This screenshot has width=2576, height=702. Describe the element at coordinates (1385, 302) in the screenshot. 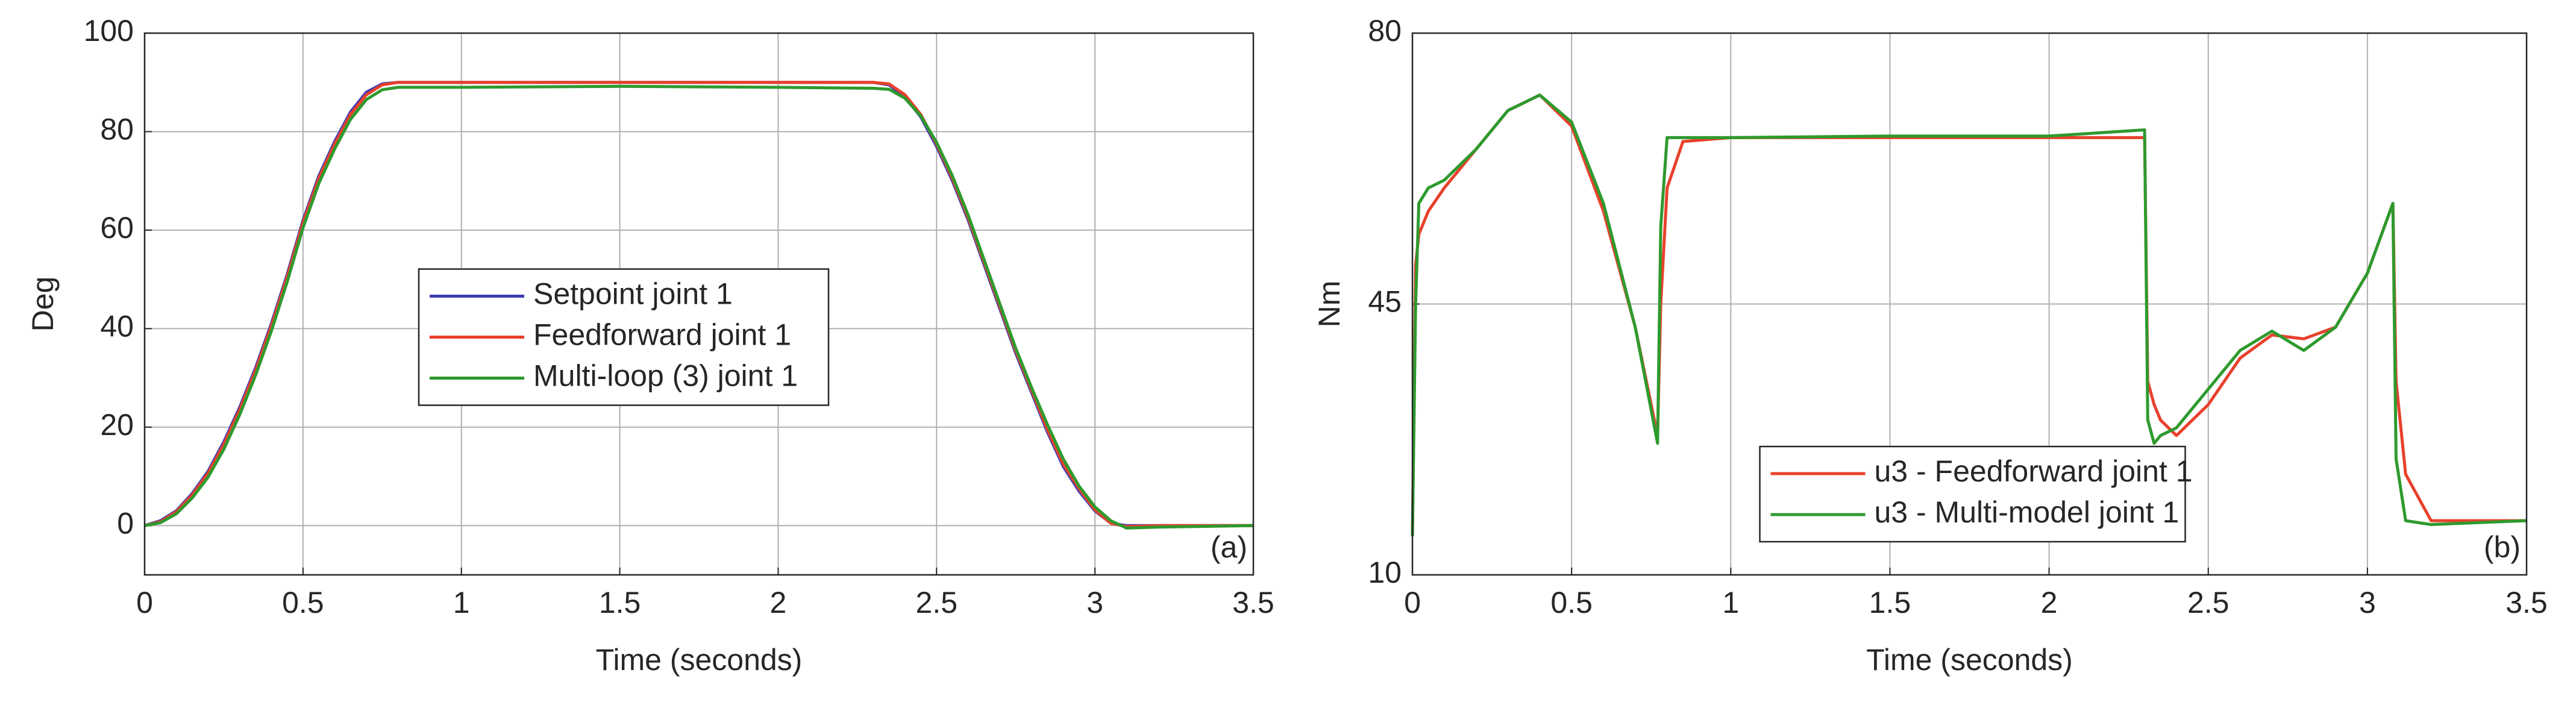

I see `y-tick-label: 45` at that location.